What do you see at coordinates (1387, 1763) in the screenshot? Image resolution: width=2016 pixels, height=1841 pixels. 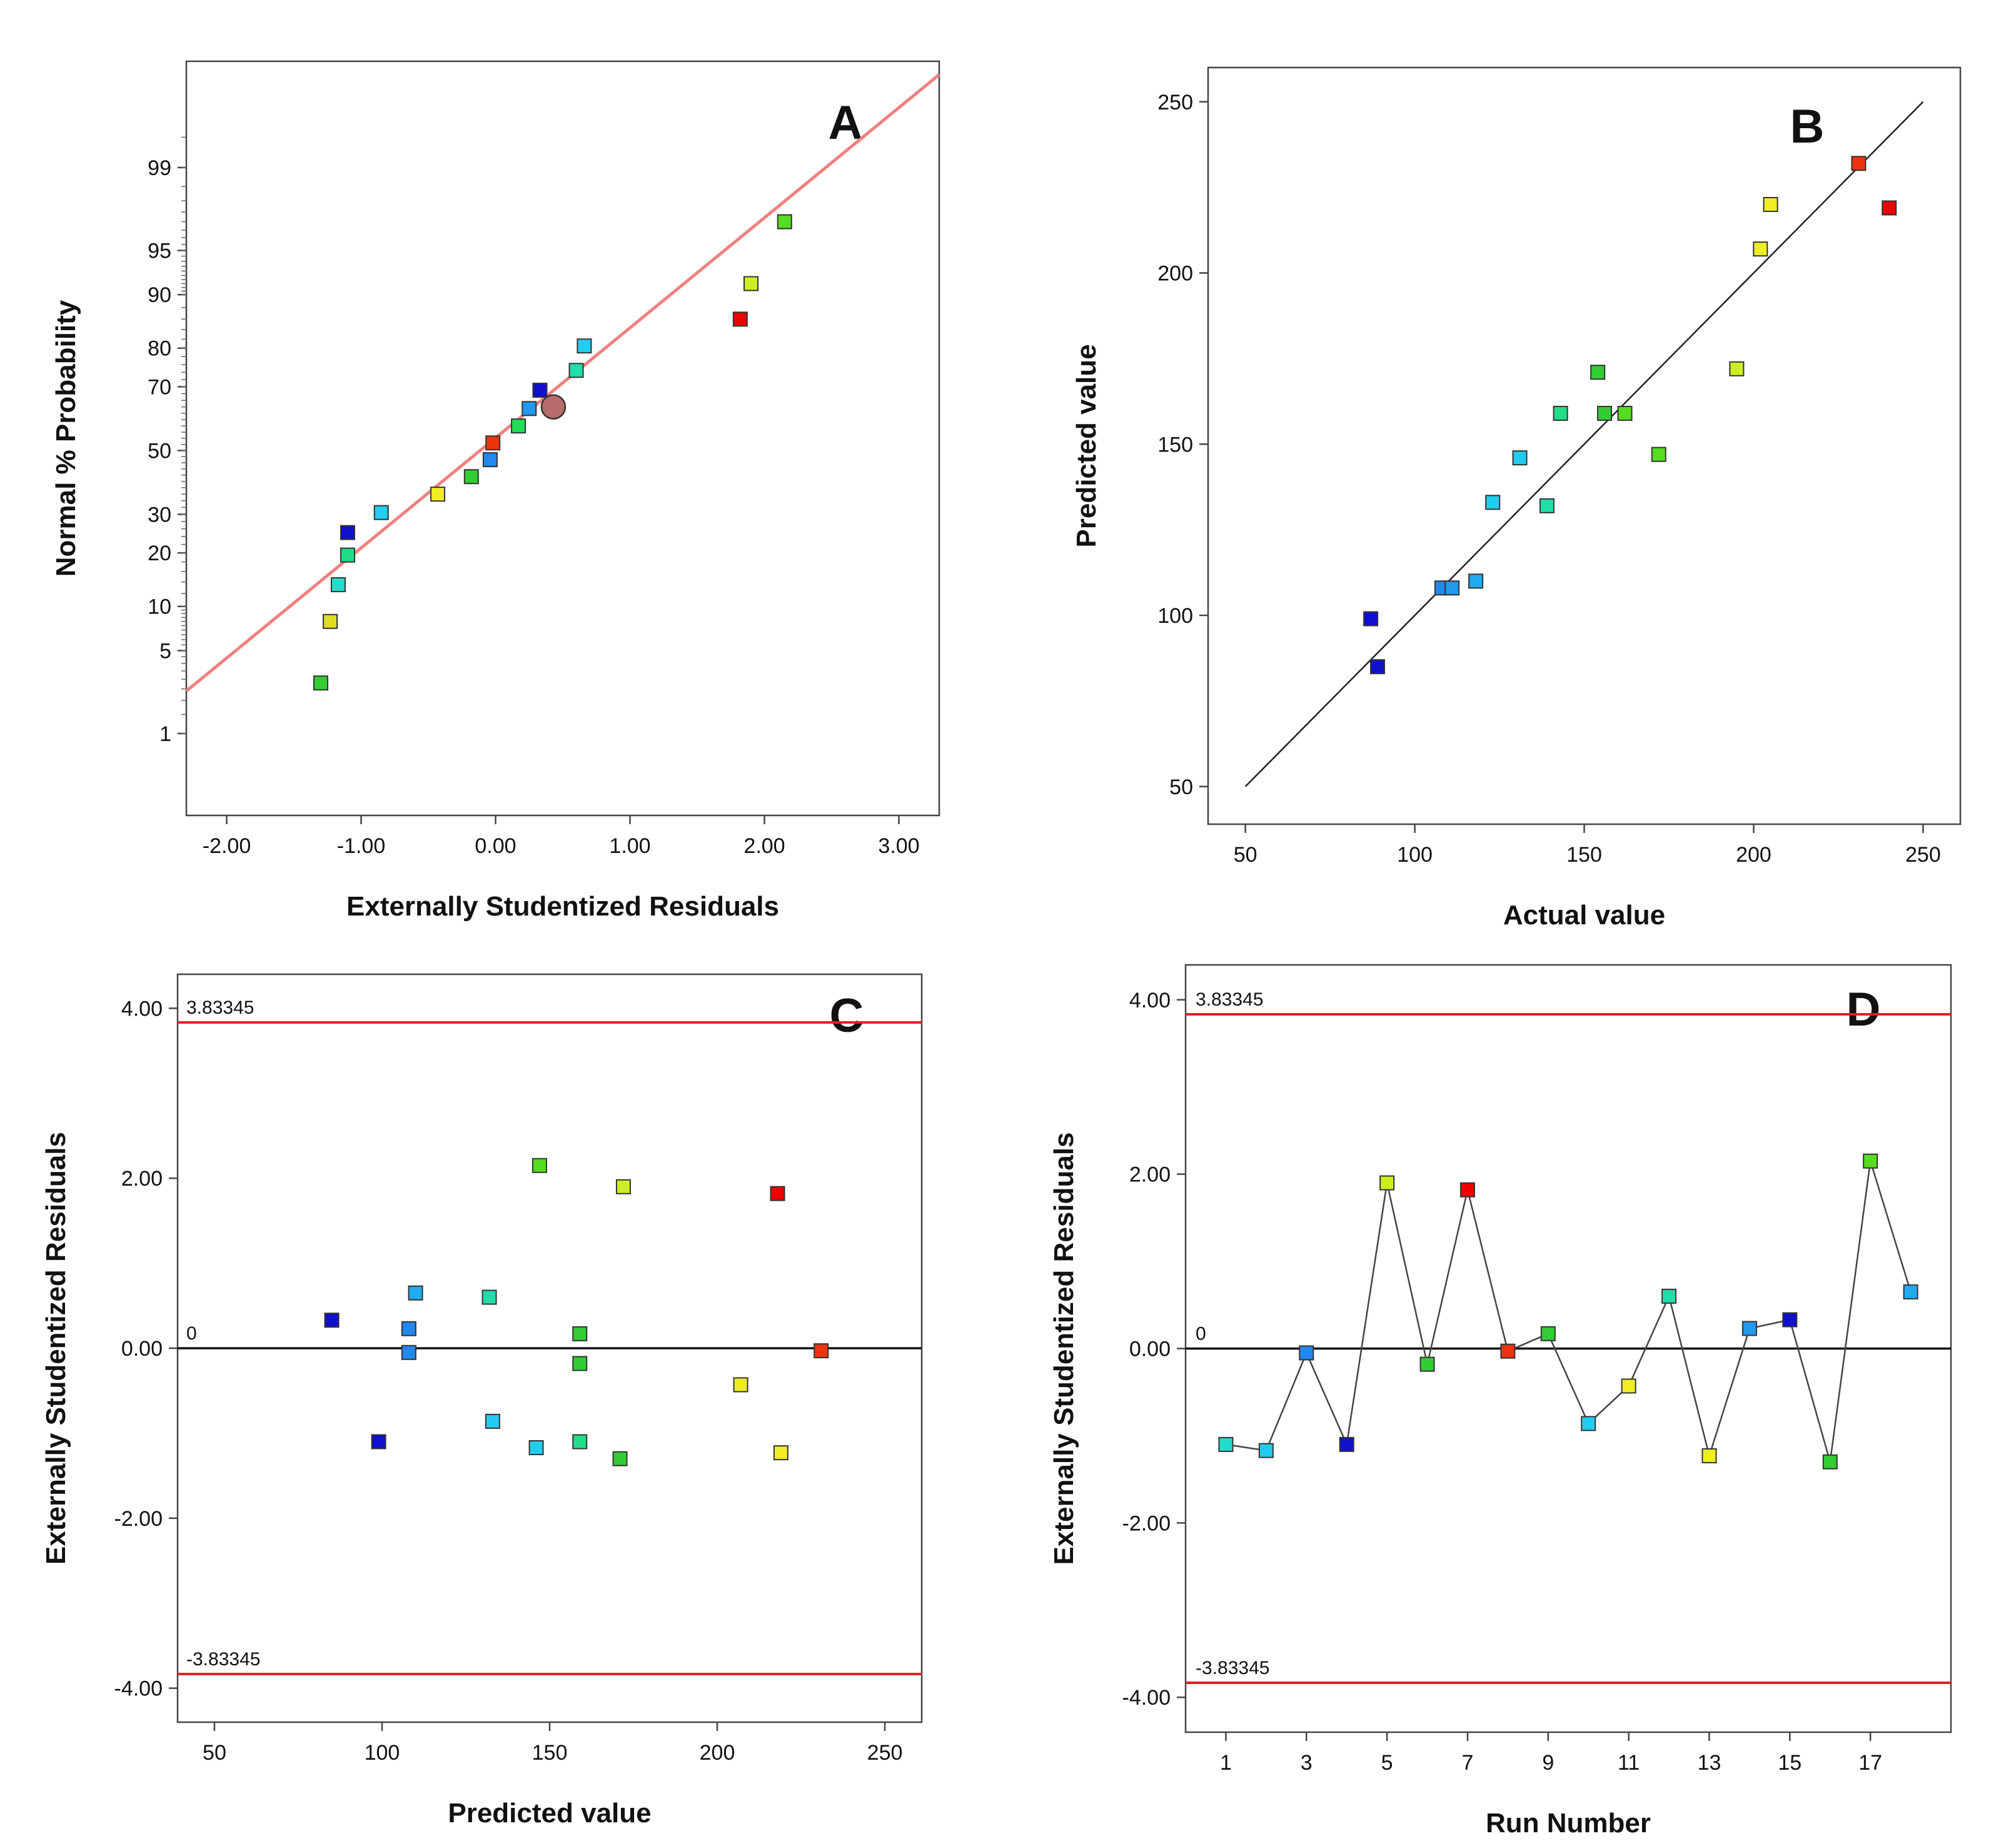 I see `x-tick-label: 5` at bounding box center [1387, 1763].